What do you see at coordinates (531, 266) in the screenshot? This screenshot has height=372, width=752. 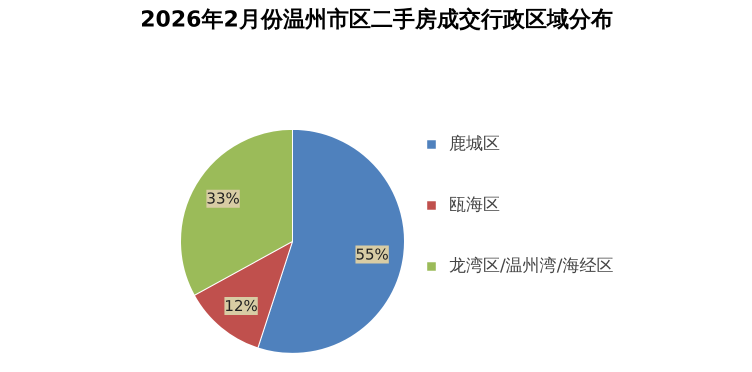 I see `legend-label: 龙湾区/温州湾/海经区` at bounding box center [531, 266].